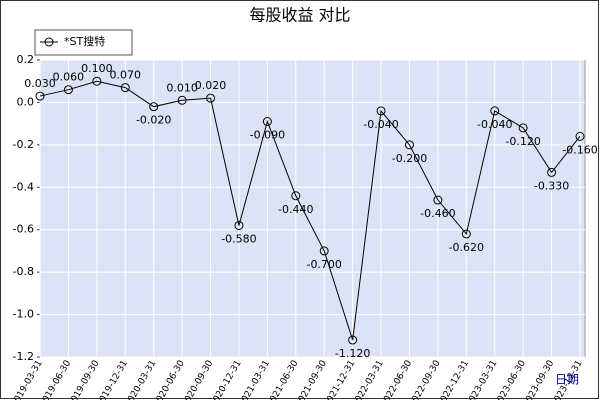 Image resolution: width=600 pixels, height=400 pixels. Describe the element at coordinates (567, 380) in the screenshot. I see `x-axis-label: 日期` at that location.